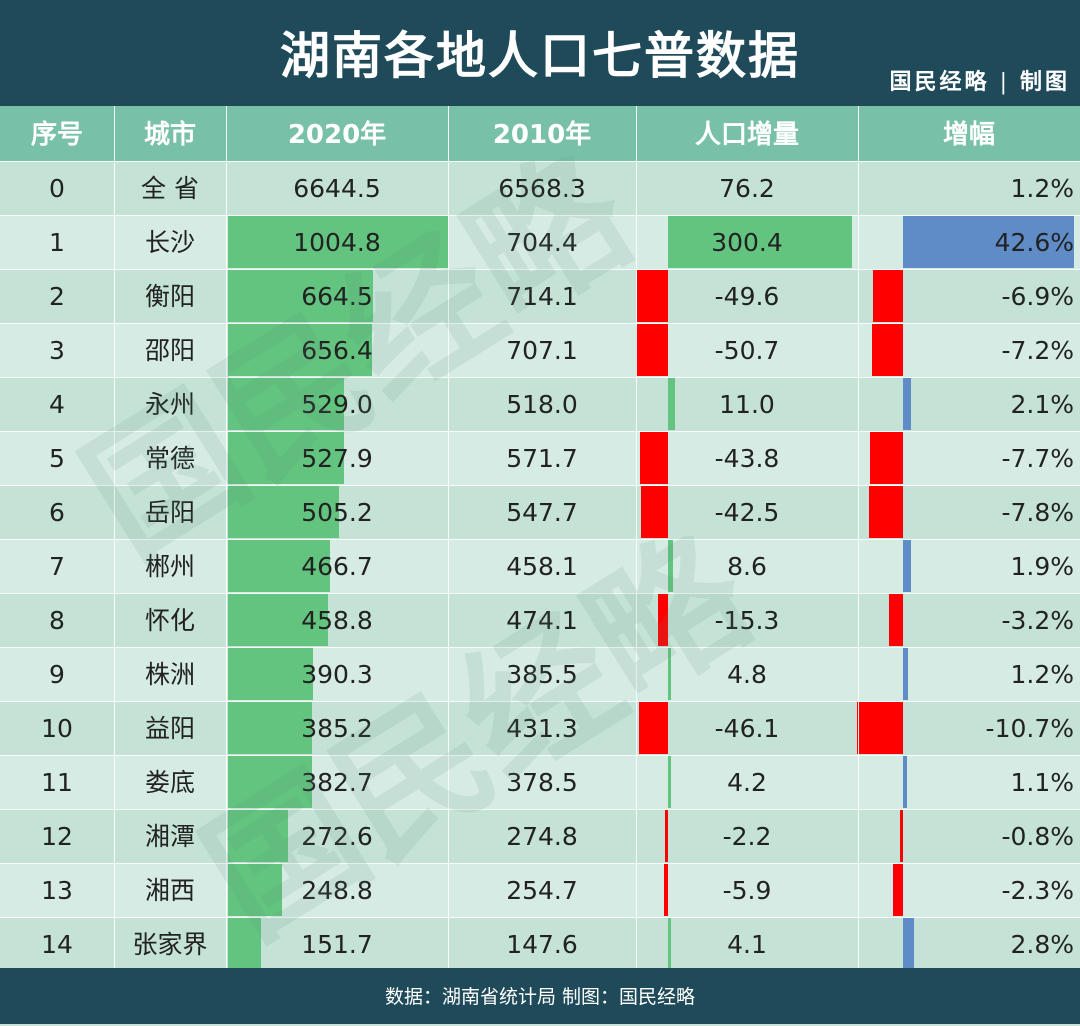 This screenshot has width=1080, height=1026. Describe the element at coordinates (1037, 458) in the screenshot. I see `cell-growth: -7.7%` at that location.